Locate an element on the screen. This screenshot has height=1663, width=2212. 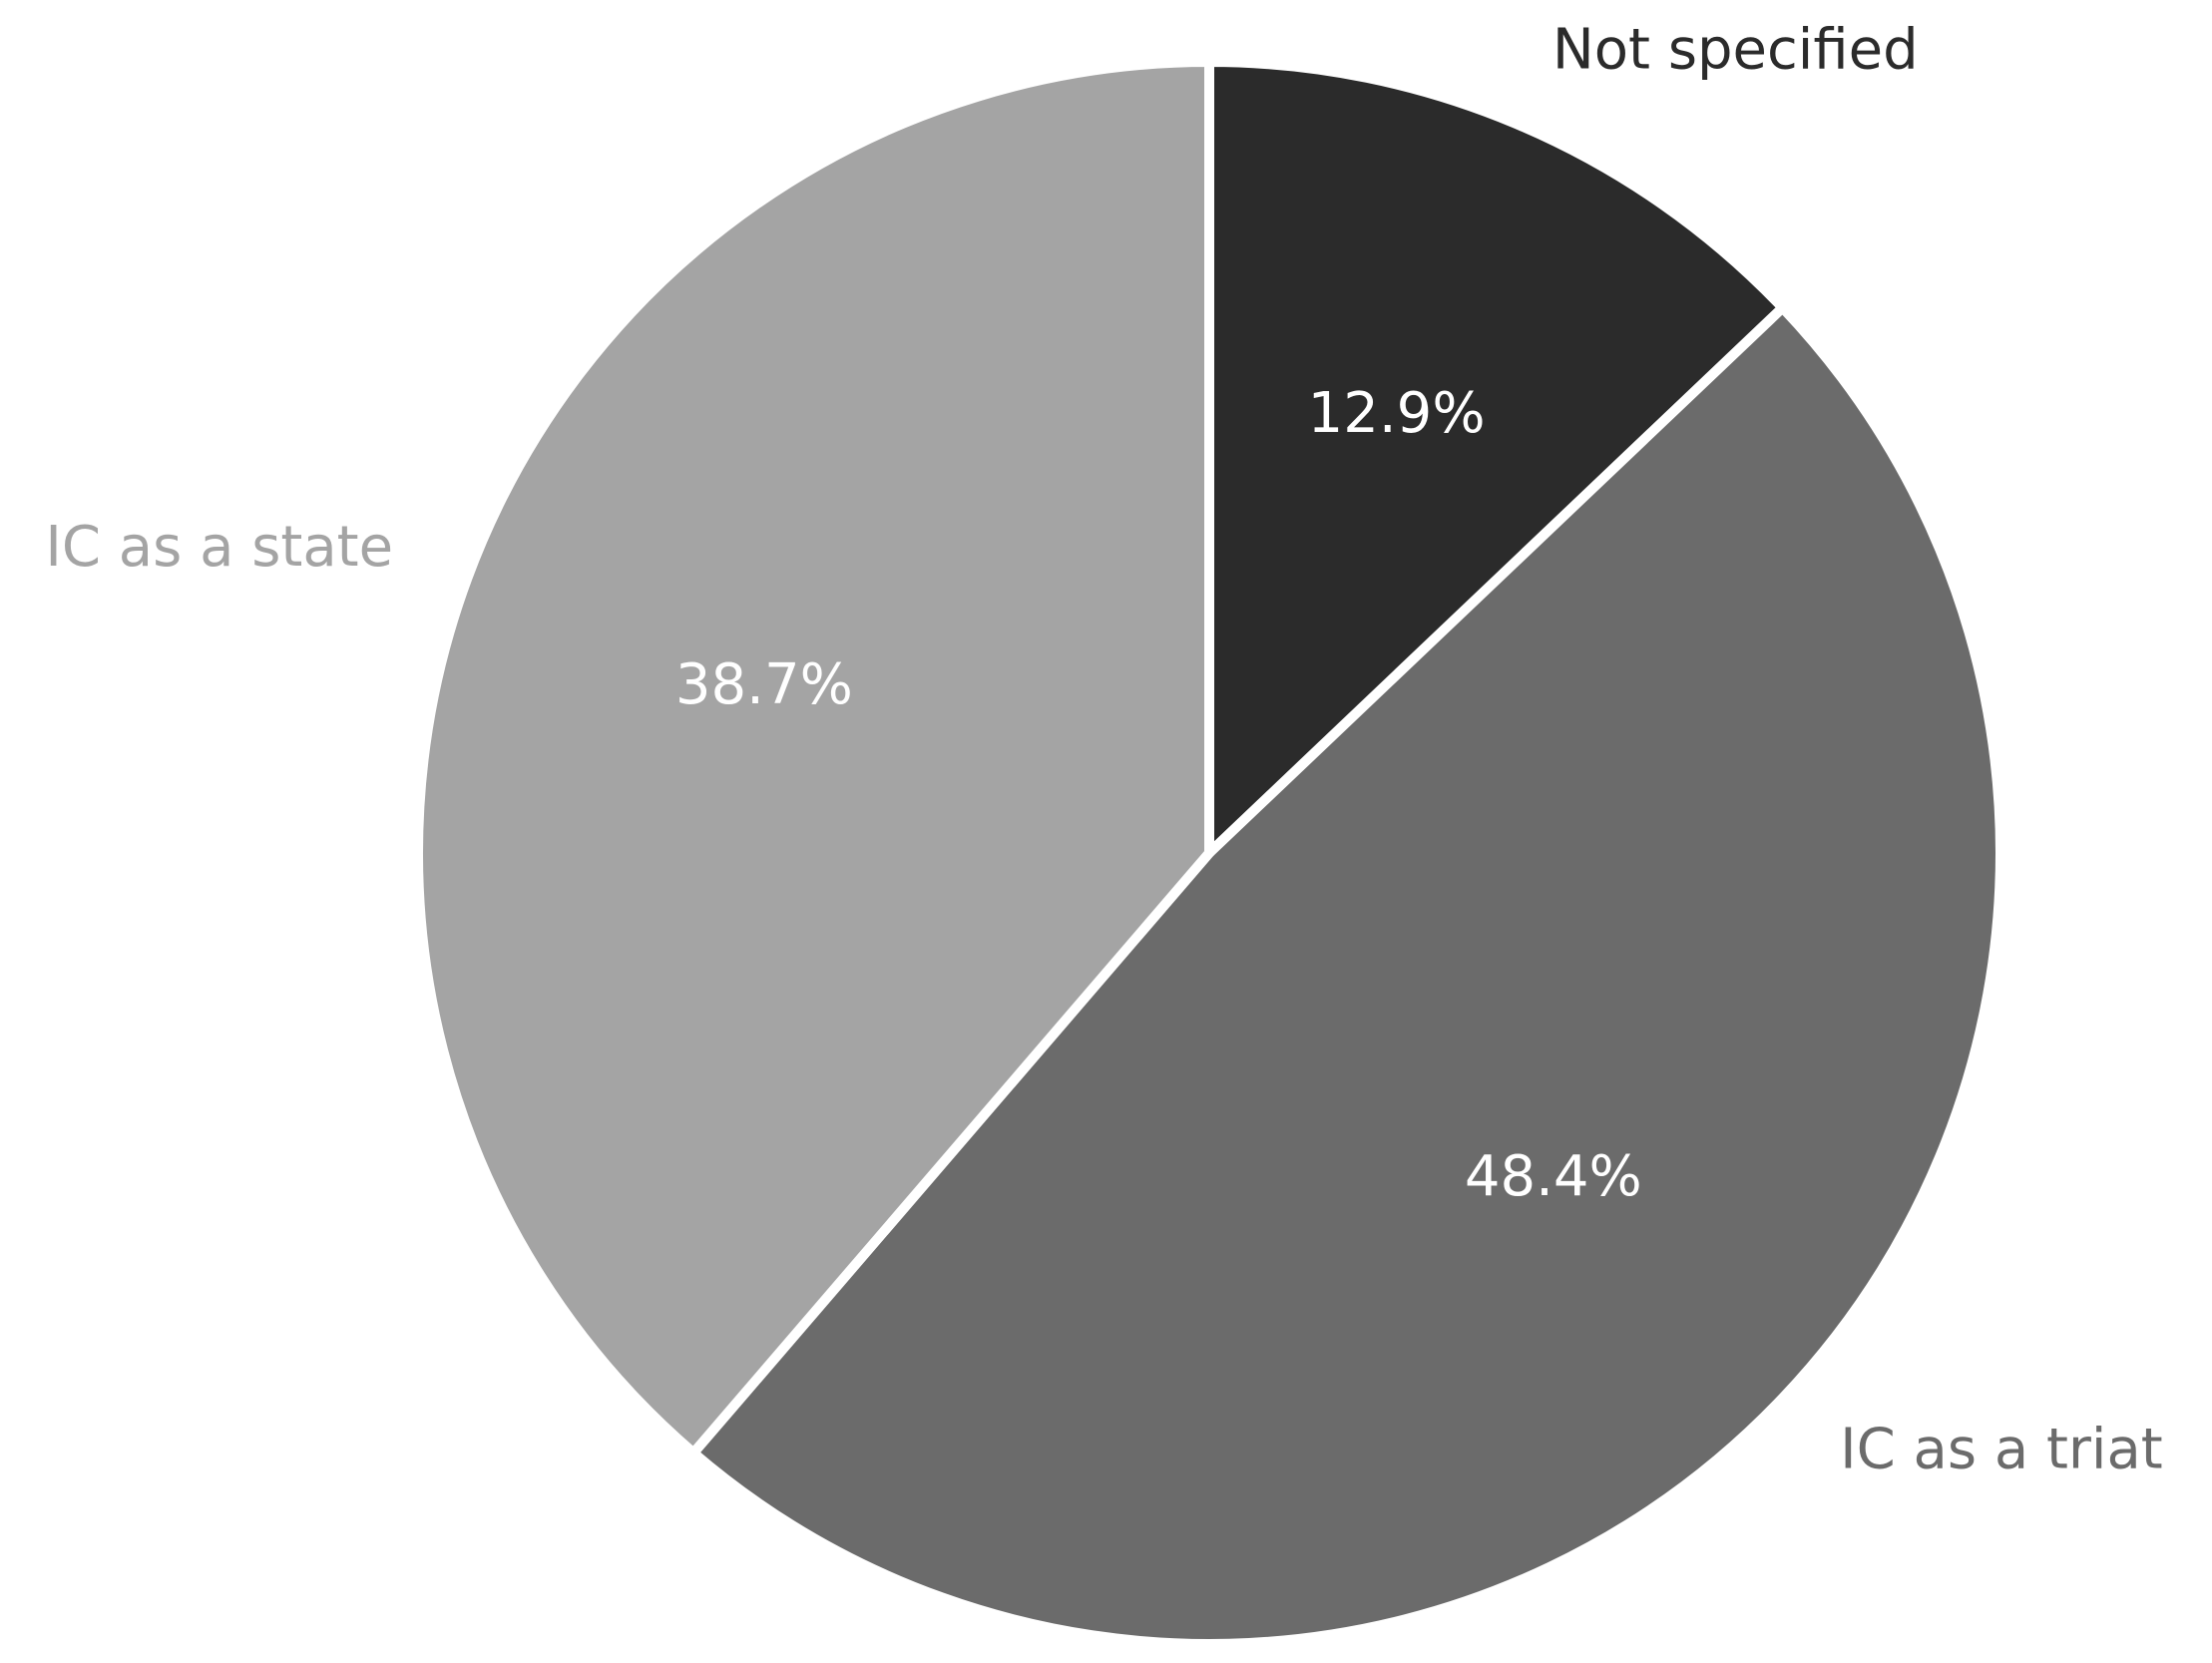
pie-slice is located at coordinates (1497, 460).